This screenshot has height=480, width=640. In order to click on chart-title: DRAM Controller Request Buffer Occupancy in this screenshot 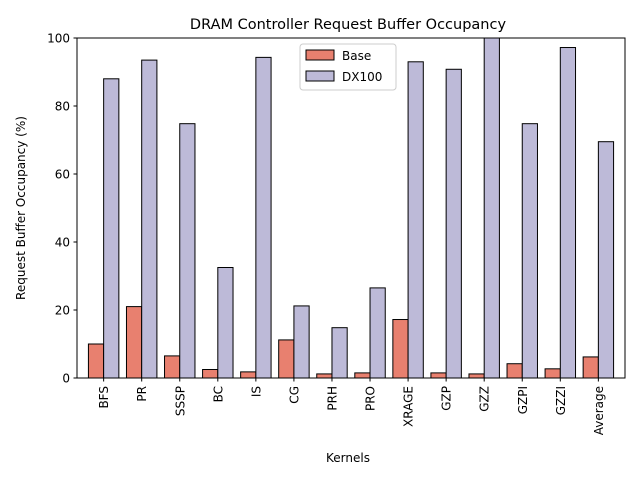, I will do `click(348, 25)`.